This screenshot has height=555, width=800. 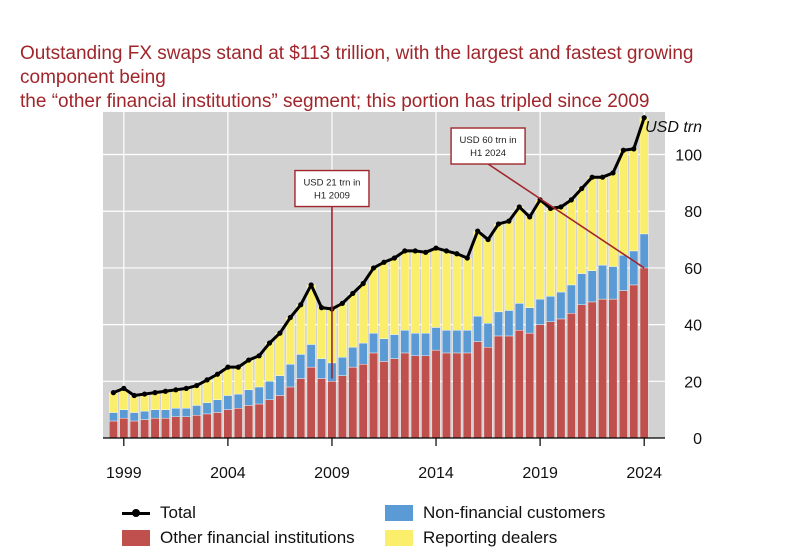 What do you see at coordinates (399, 538) in the screenshot?
I see `legend-reporting-dealers-swatch` at bounding box center [399, 538].